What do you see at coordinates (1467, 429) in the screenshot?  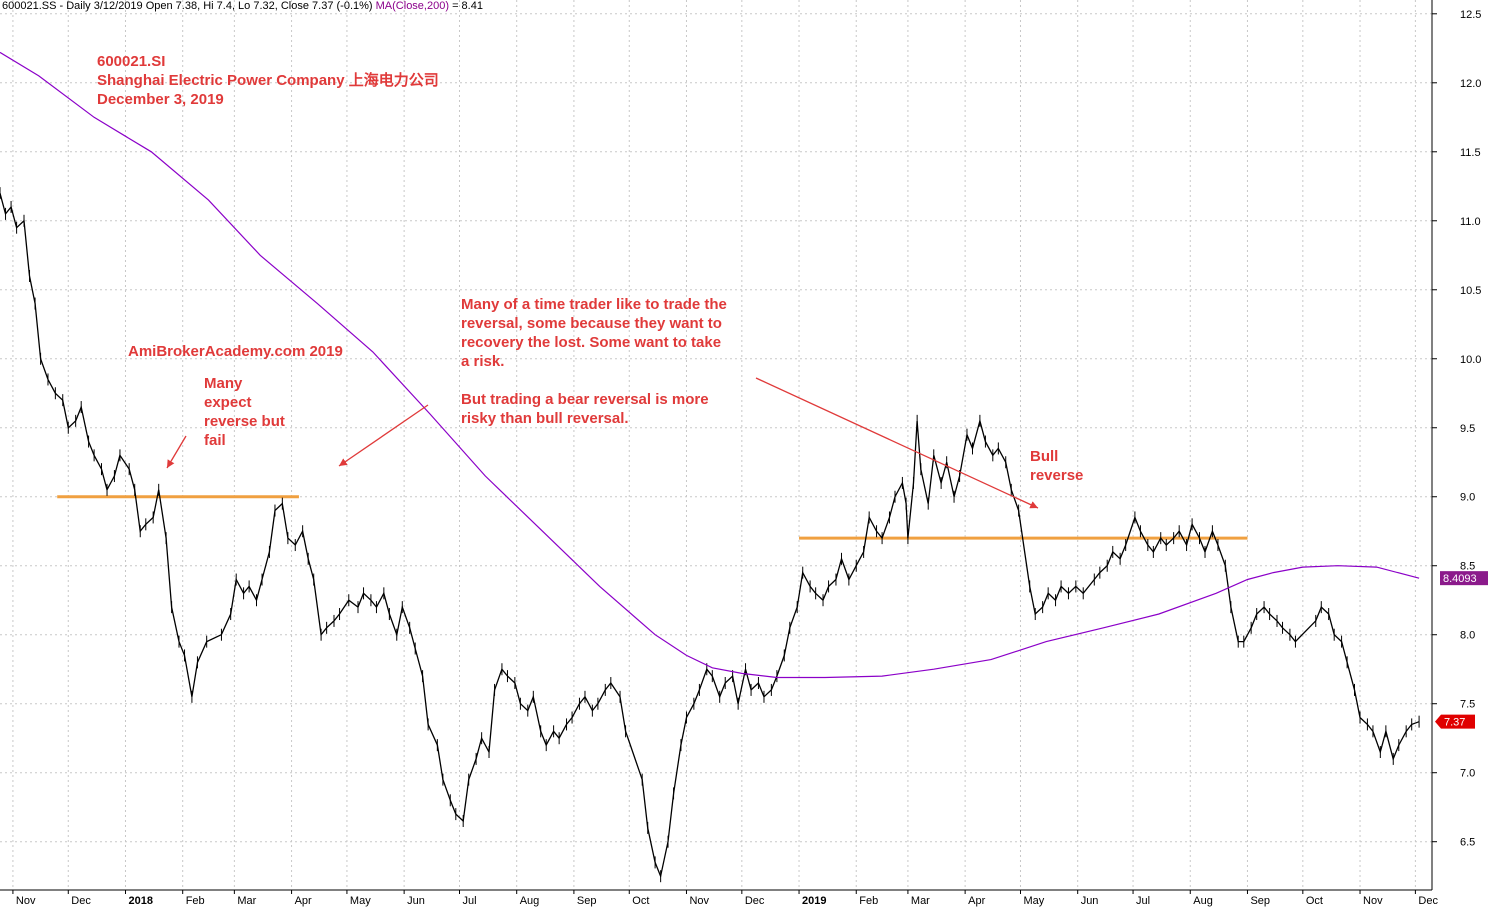 I see `y-tick-label: 9.5` at bounding box center [1467, 429].